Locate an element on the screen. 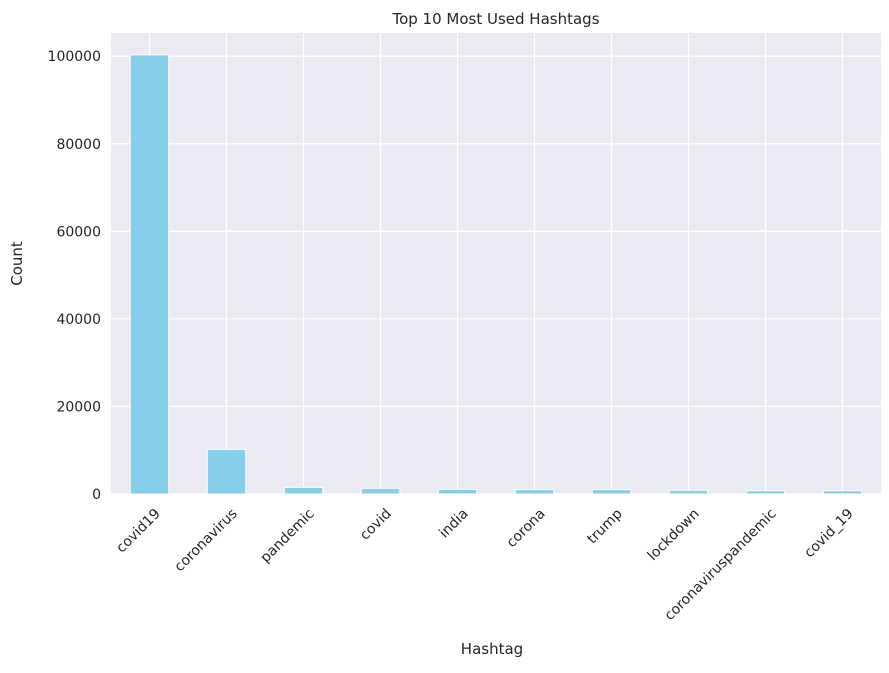  y-axis-label: Count is located at coordinates (17, 263).